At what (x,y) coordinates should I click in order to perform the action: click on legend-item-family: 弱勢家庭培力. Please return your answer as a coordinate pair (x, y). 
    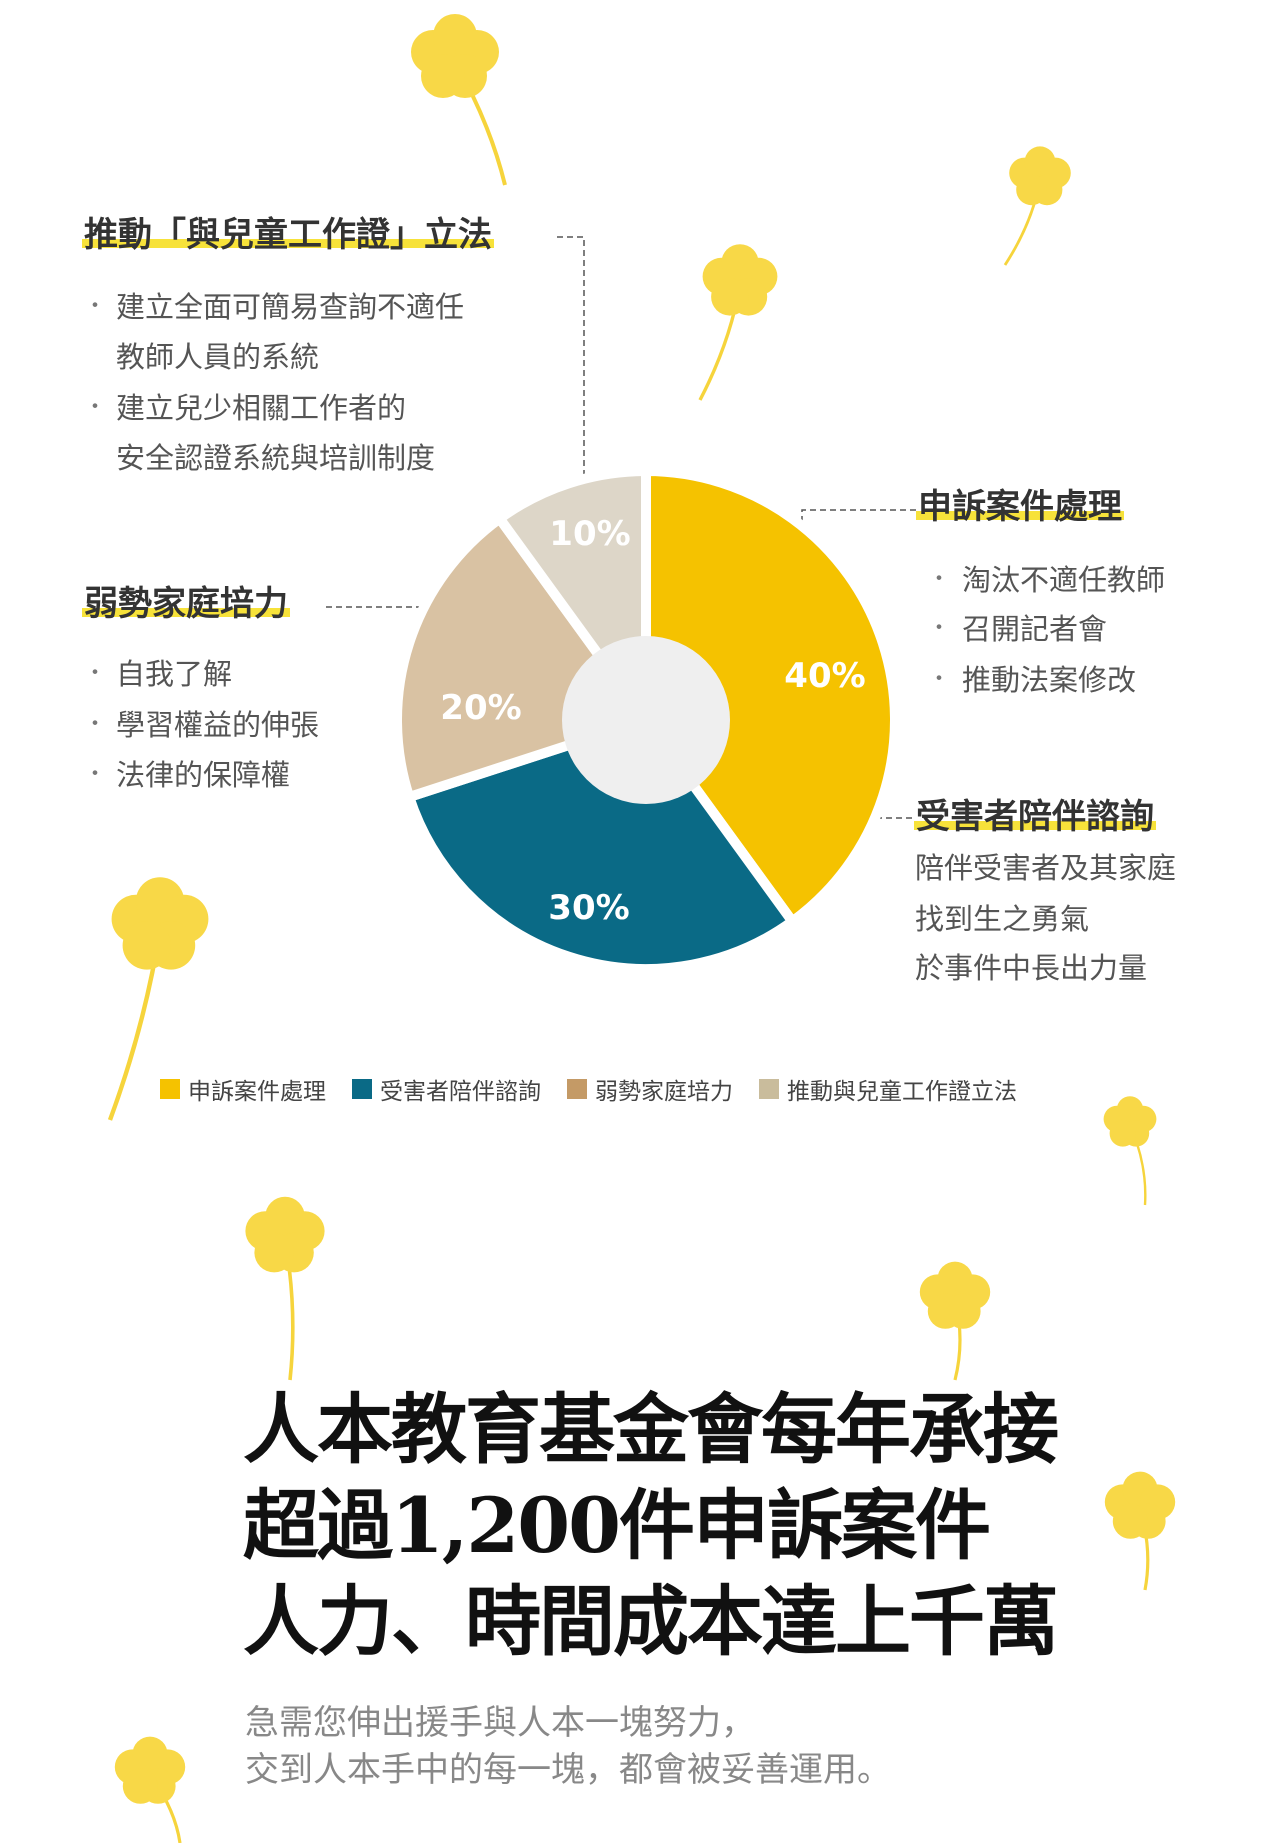
    Looking at the image, I should click on (650, 1089).